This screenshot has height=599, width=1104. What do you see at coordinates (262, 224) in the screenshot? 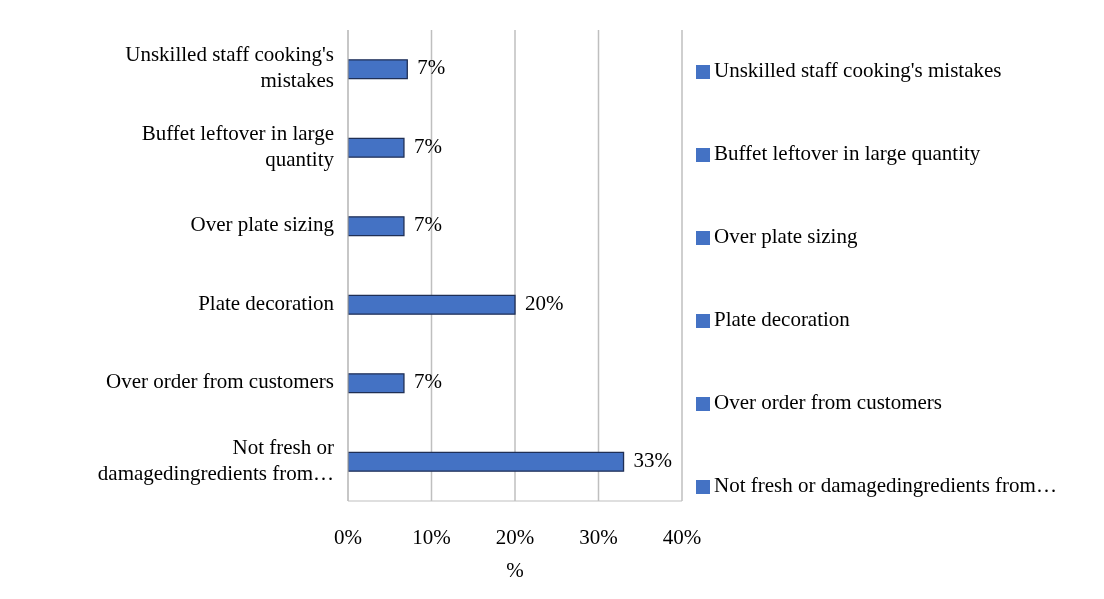
I see `y-tick-label: Over plate sizing` at bounding box center [262, 224].